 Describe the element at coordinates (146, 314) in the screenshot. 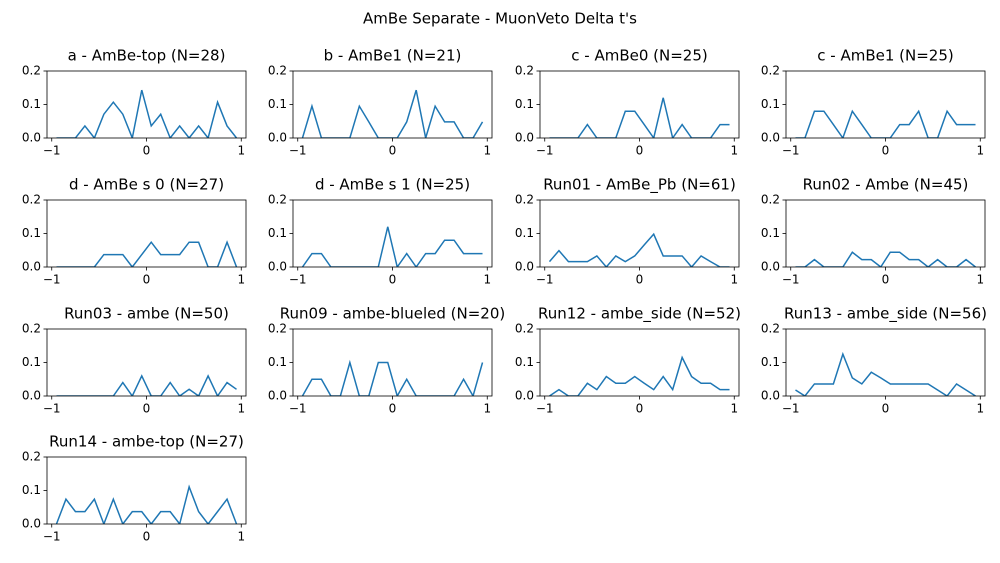

I see `subplot-title: Run03 - ambe (N=50)` at that location.